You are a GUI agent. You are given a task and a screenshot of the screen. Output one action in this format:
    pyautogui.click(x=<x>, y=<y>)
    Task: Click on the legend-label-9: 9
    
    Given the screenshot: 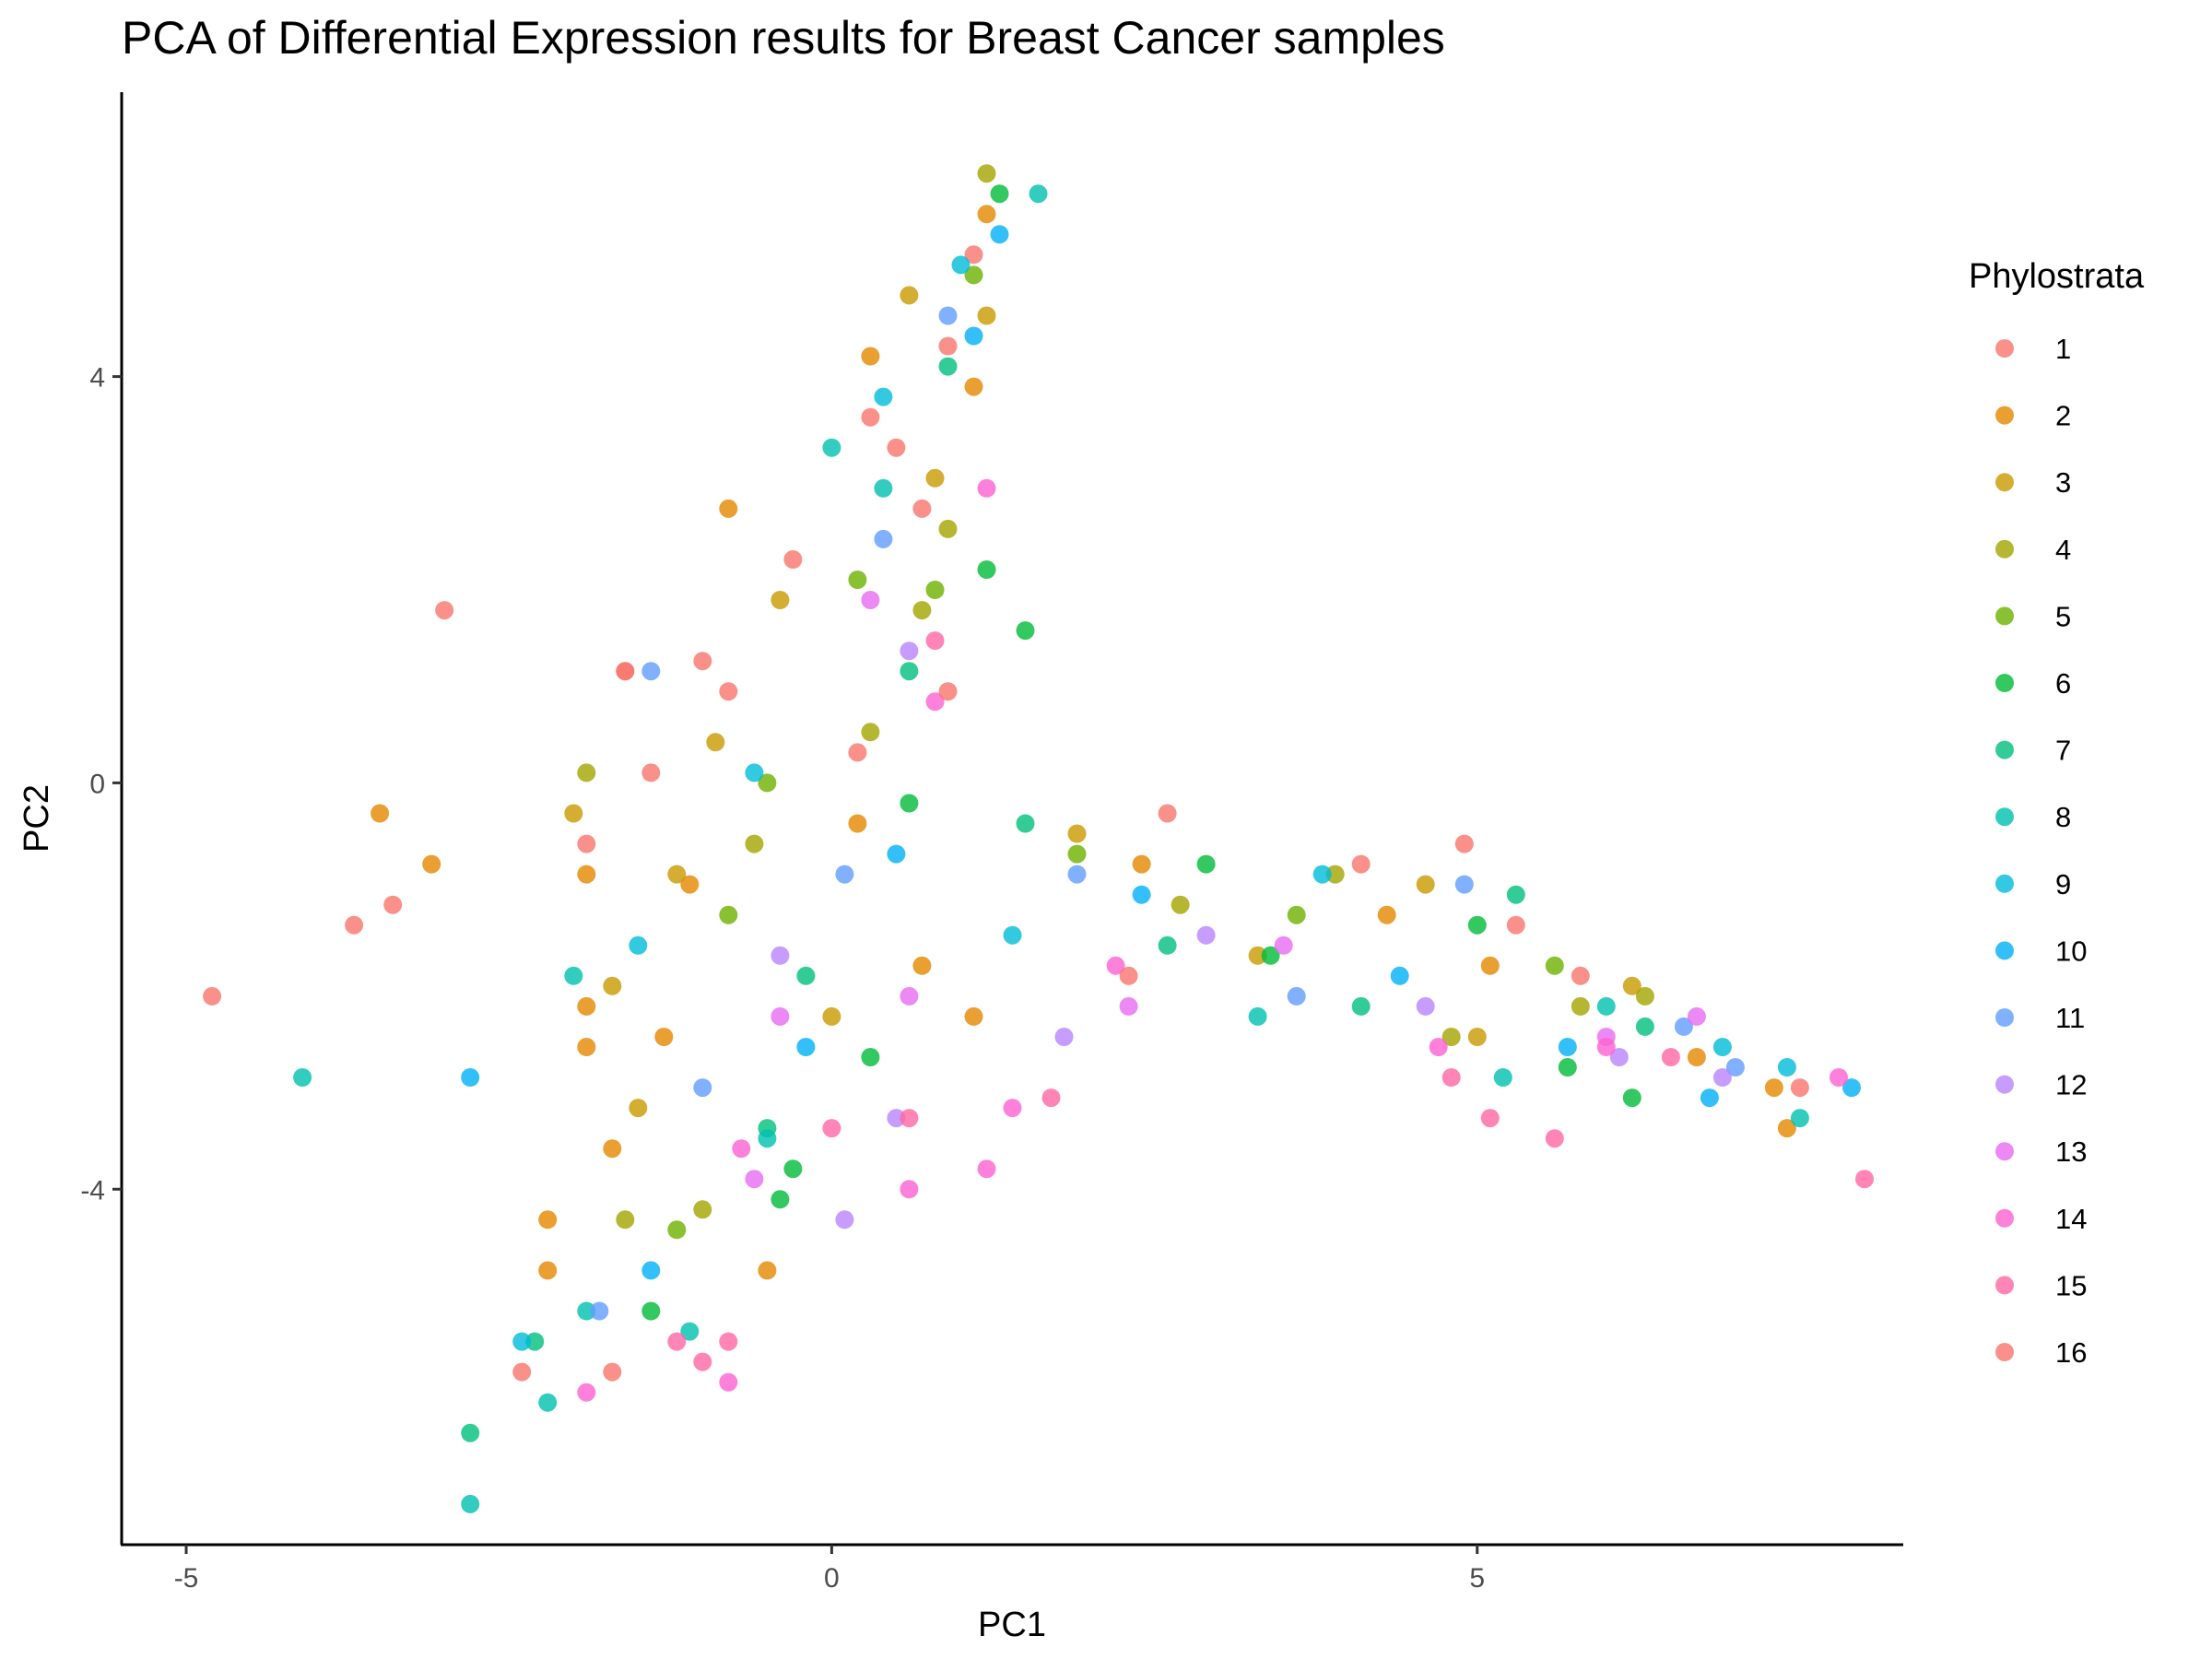 What is the action you would take?
    pyautogui.click(x=2063, y=884)
    